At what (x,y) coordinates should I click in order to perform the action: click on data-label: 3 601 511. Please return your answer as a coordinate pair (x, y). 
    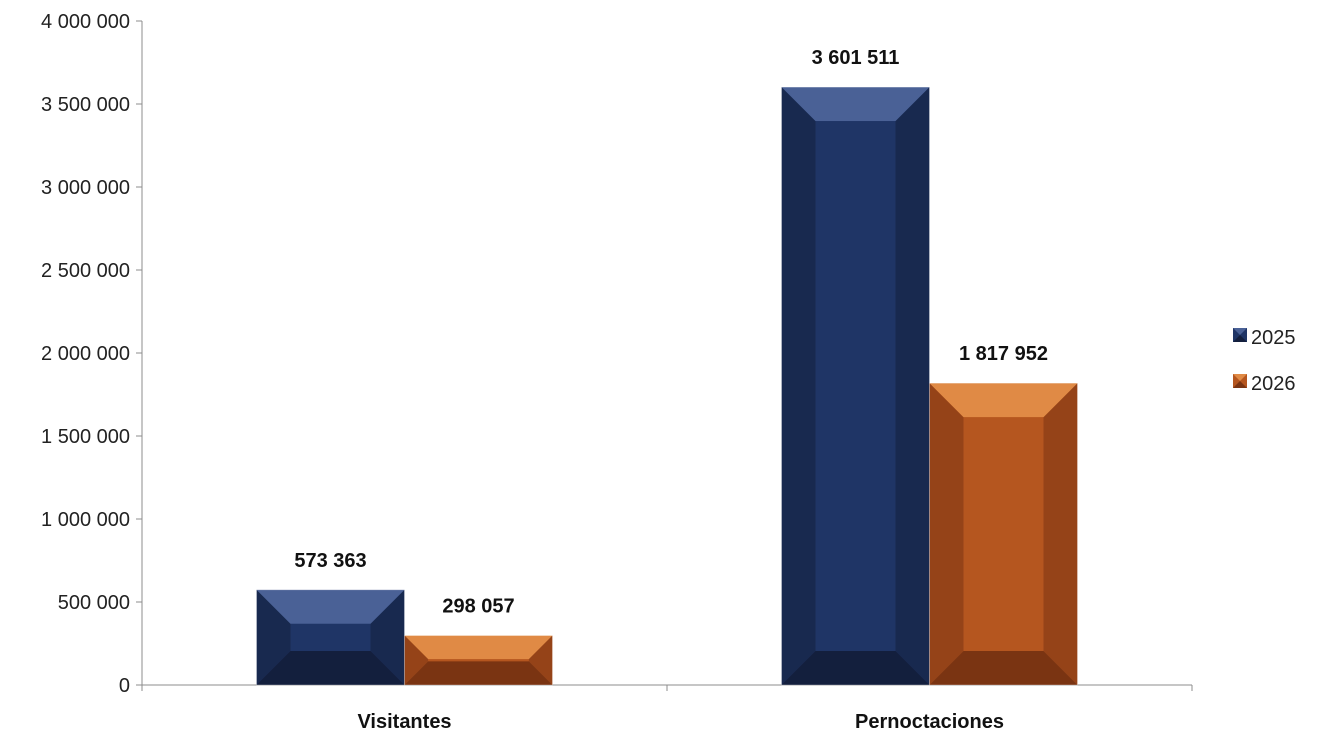
    Looking at the image, I should click on (856, 58).